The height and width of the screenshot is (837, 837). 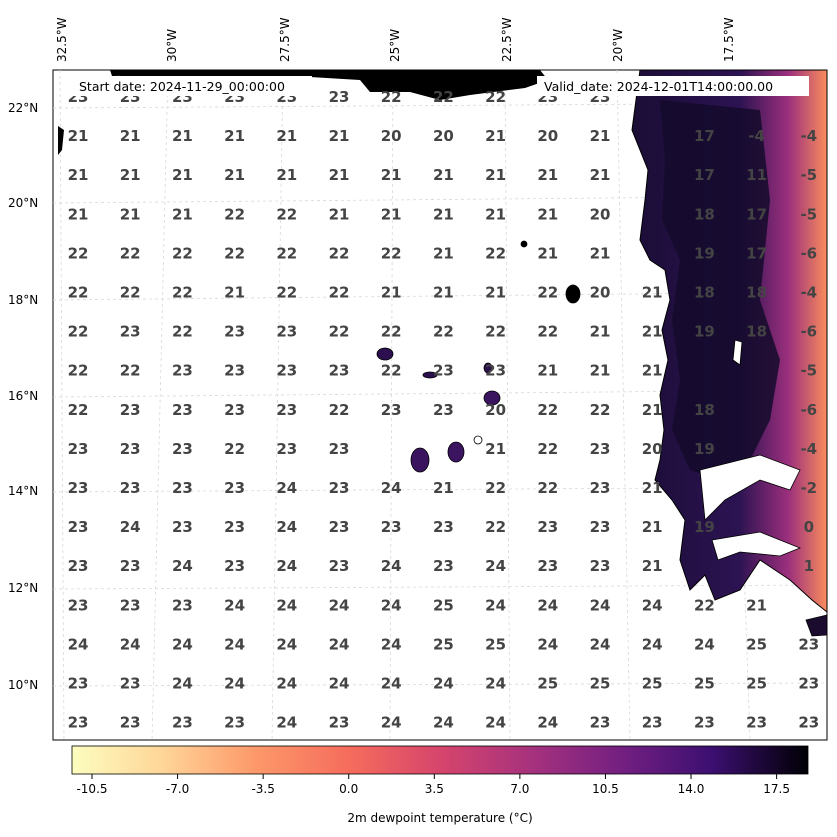 I want to click on grid-value: -4, so click(x=808, y=293).